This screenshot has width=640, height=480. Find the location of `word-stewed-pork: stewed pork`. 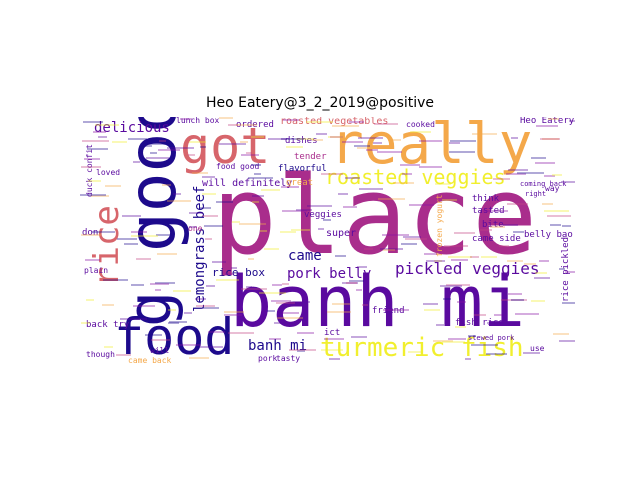

word-stewed-pork: stewed pork is located at coordinates (491, 338).